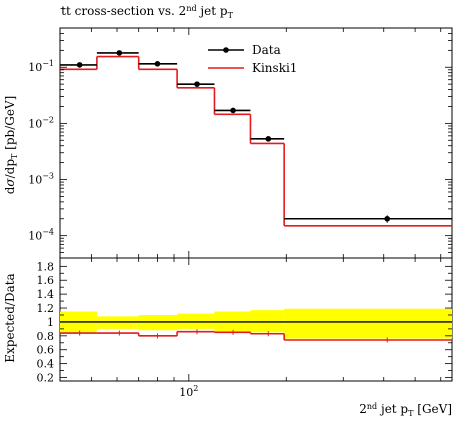  Describe the element at coordinates (252, 59) in the screenshot. I see `legend: Data Kinski1` at that location.